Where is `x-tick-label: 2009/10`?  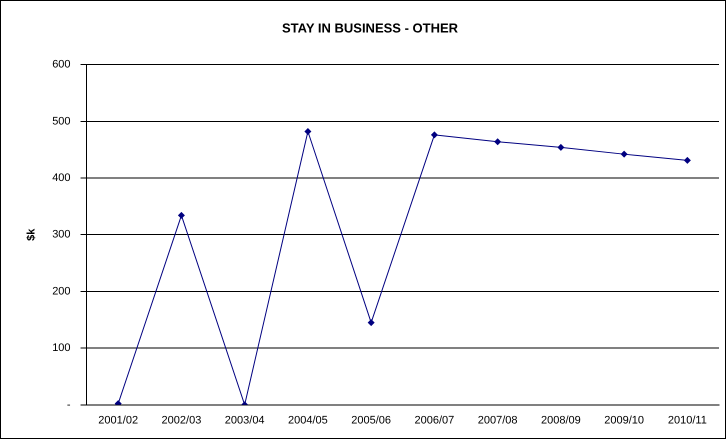 x-tick-label: 2009/10 is located at coordinates (624, 420).